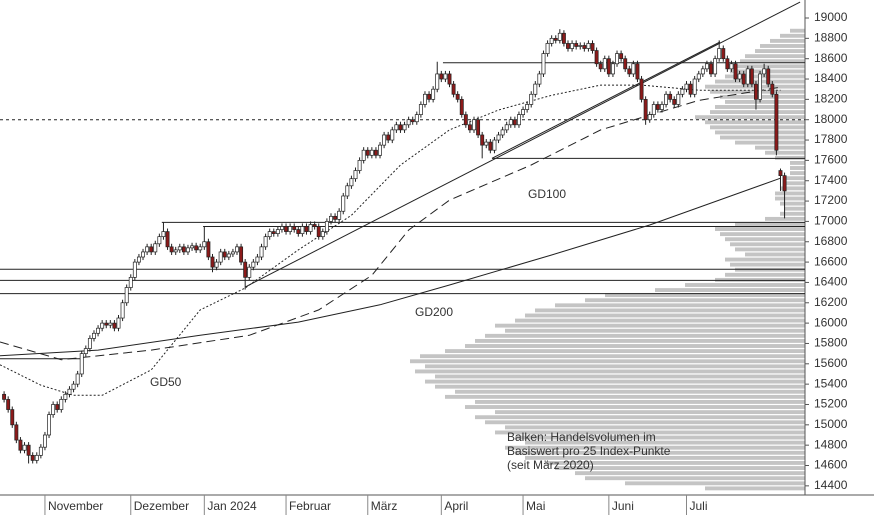 This screenshot has width=874, height=515. Describe the element at coordinates (831, 383) in the screenshot. I see `y-tick-label: 15400` at that location.